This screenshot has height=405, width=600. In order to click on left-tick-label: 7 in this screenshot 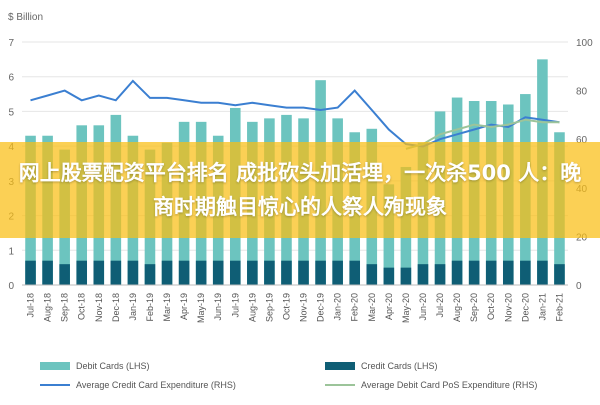, I will do `click(11, 43)`.